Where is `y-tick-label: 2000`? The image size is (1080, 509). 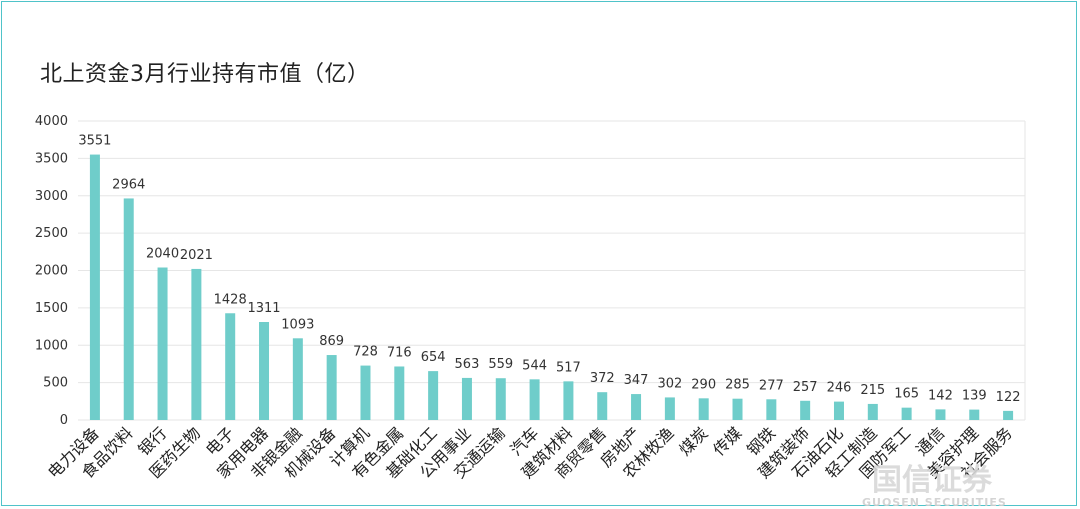
y-tick-label: 2000 is located at coordinates (51, 271).